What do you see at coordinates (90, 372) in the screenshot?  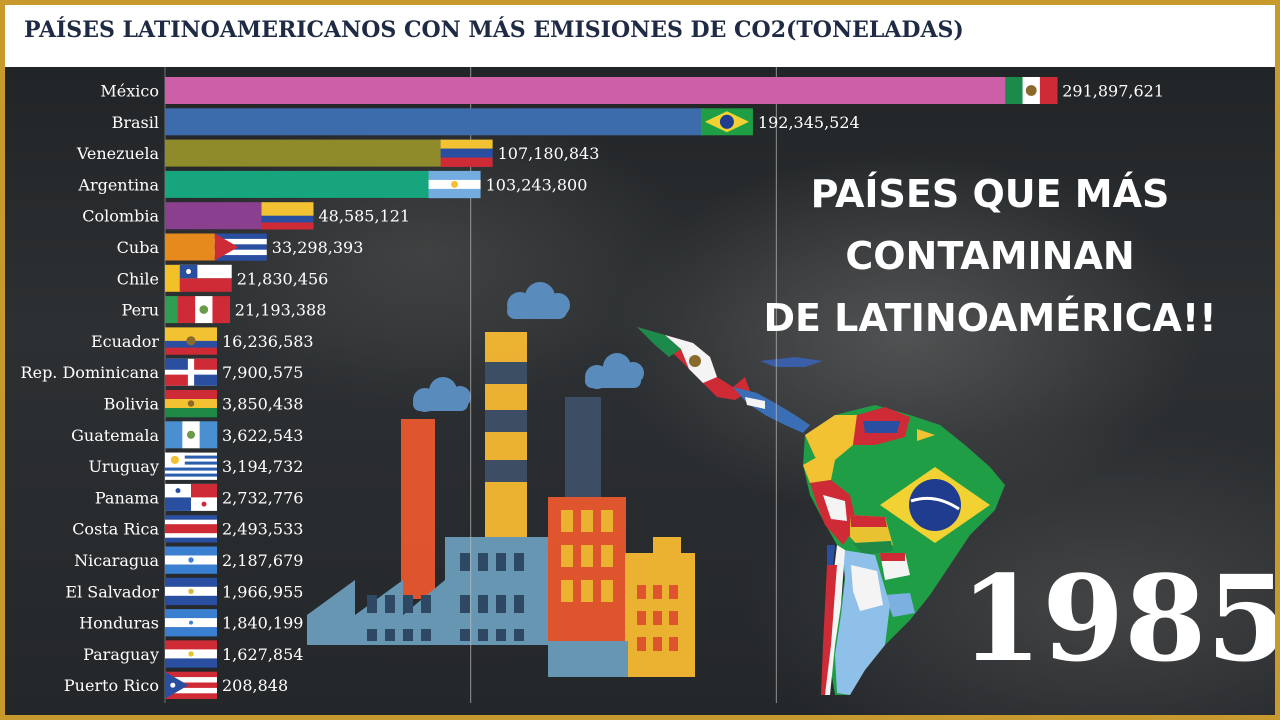 I see `category-label: Rep. Dominicana` at bounding box center [90, 372].